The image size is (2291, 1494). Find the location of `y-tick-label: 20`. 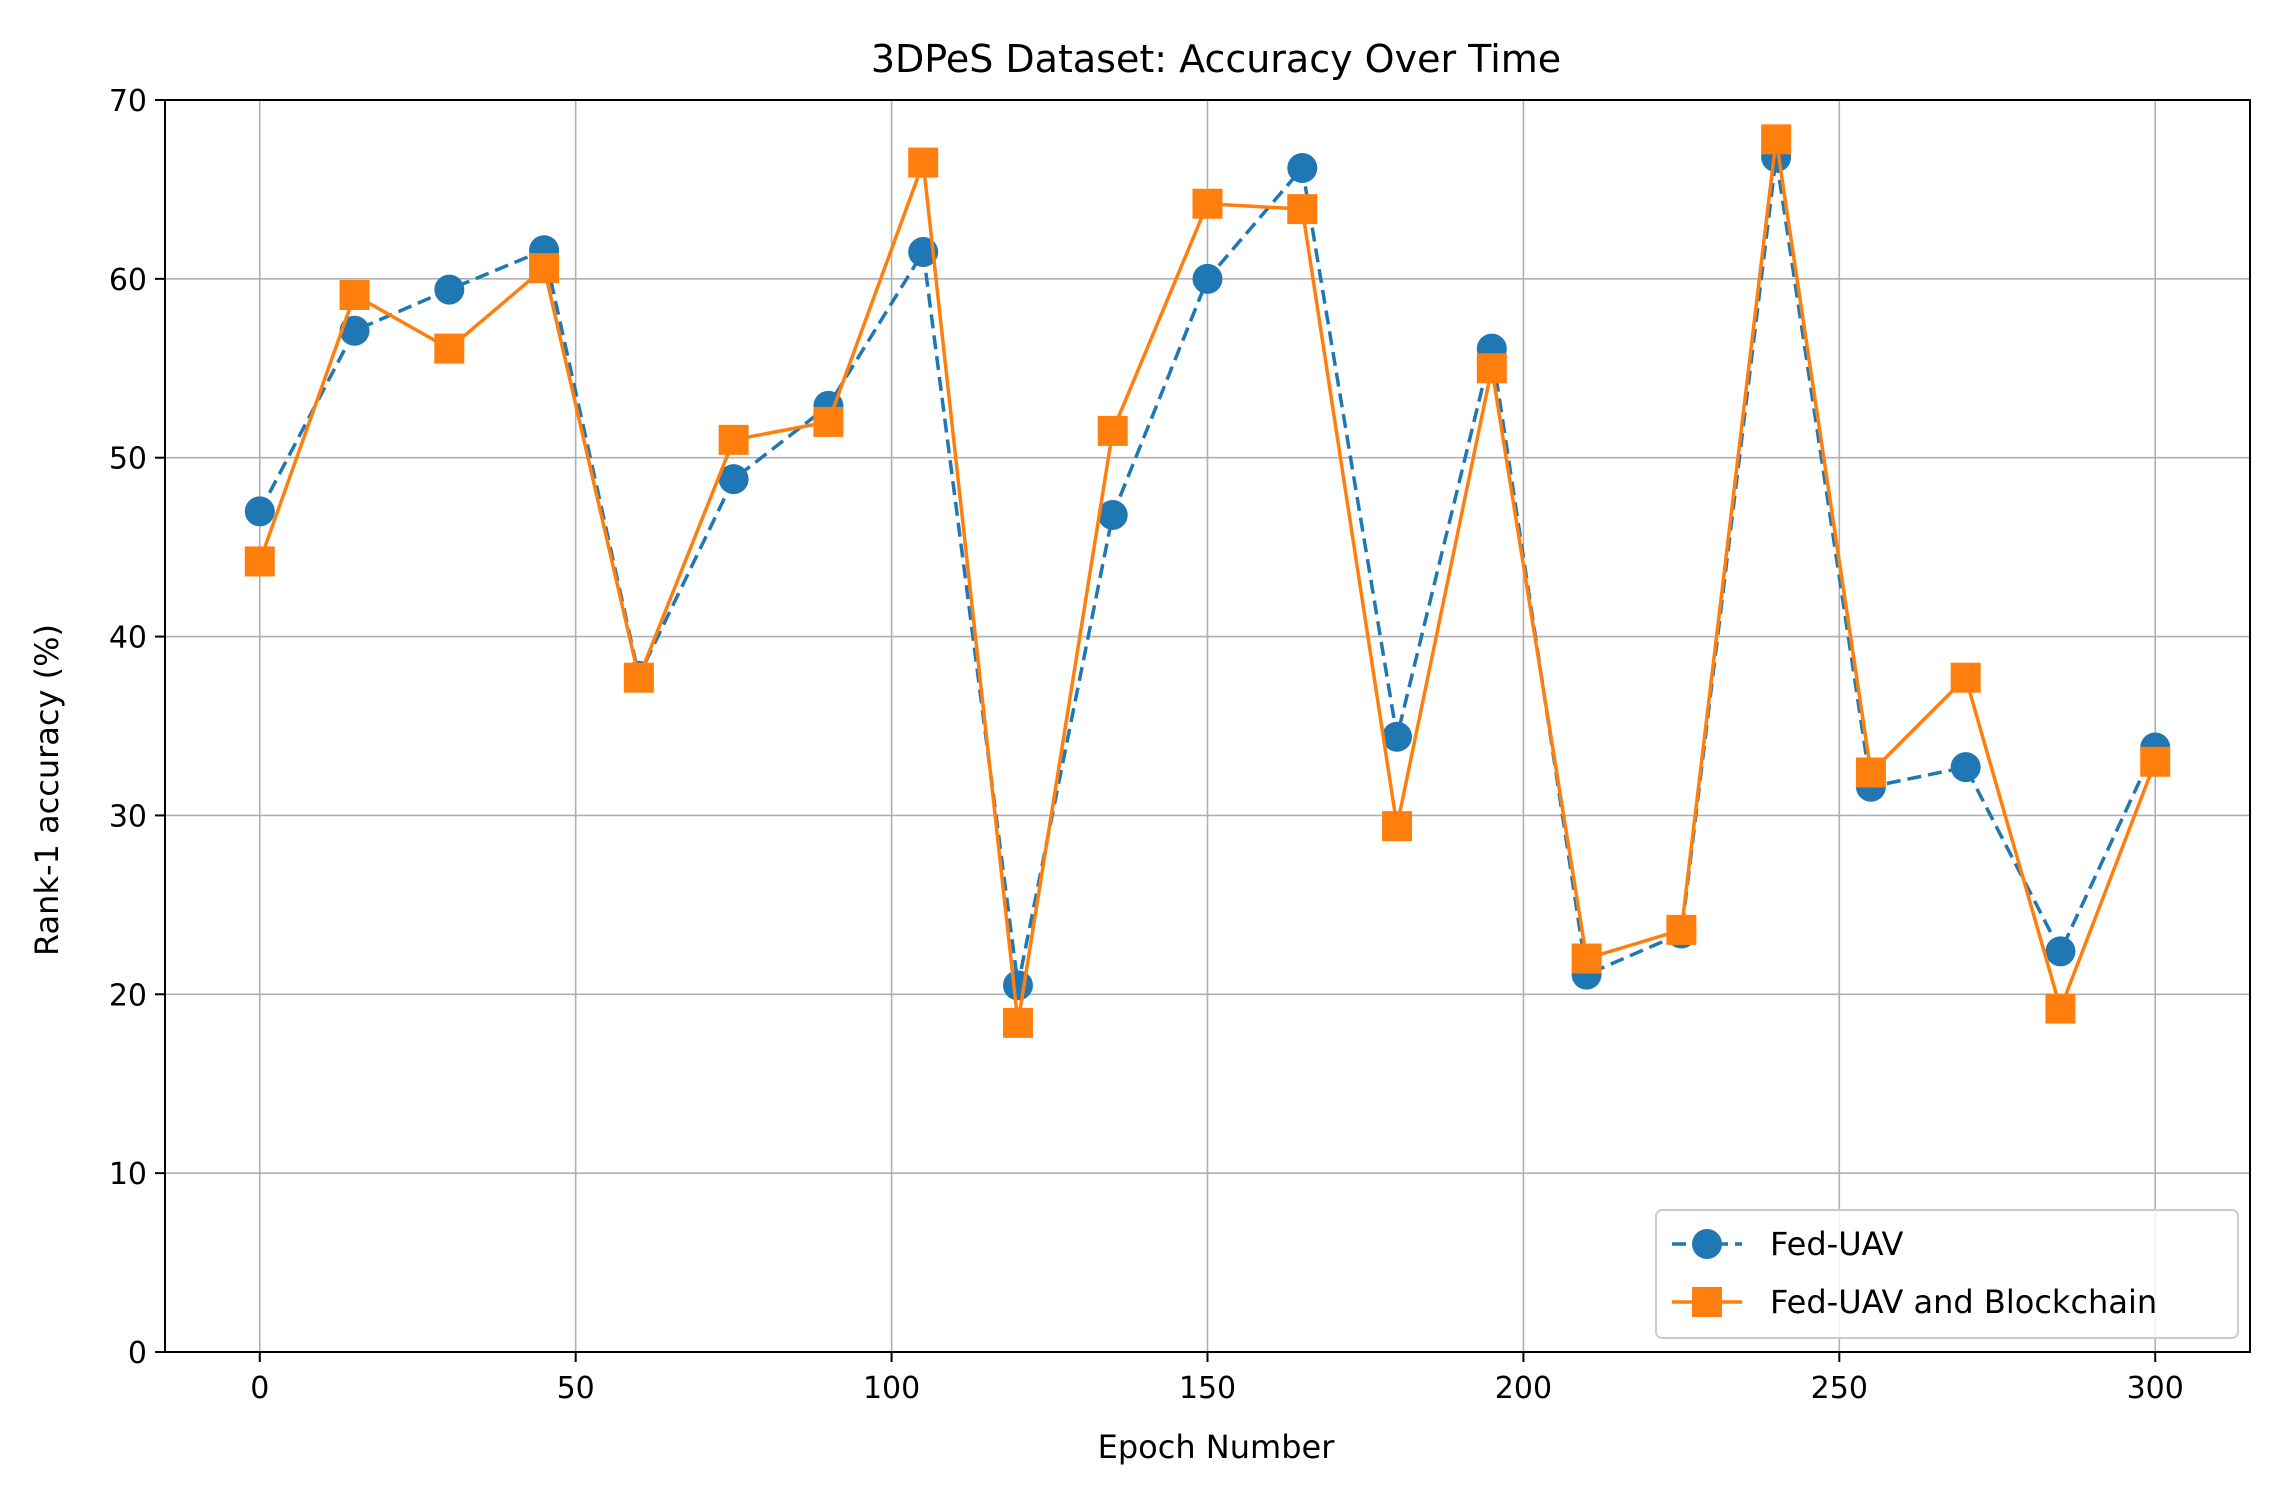

y-tick-label: 20 is located at coordinates (128, 995).